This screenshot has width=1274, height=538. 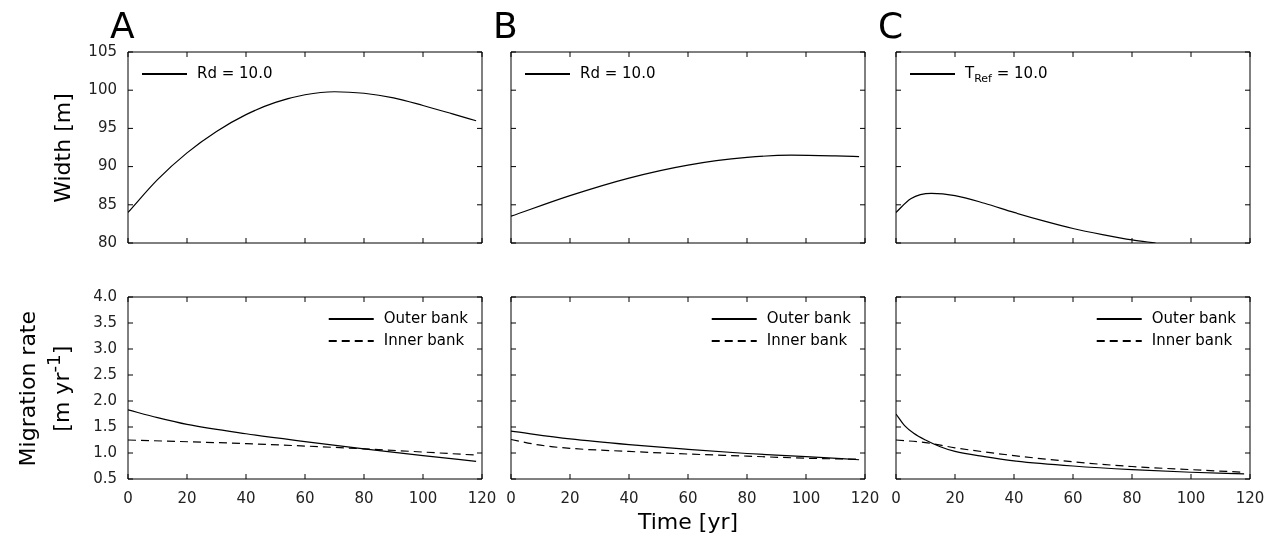 What do you see at coordinates (107, 203) in the screenshot?
I see `y-tick-label: 85` at bounding box center [107, 203].